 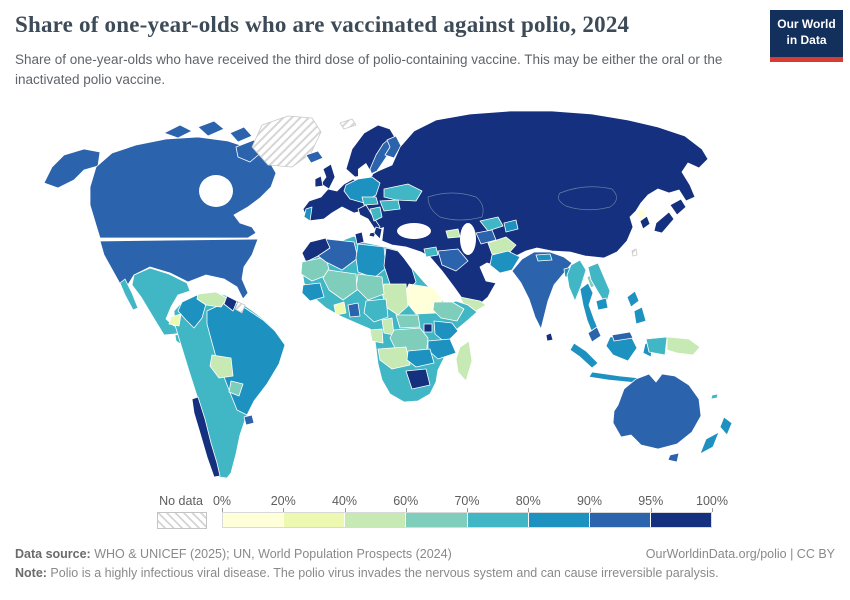 I want to click on region-angola, so click(x=394, y=358).